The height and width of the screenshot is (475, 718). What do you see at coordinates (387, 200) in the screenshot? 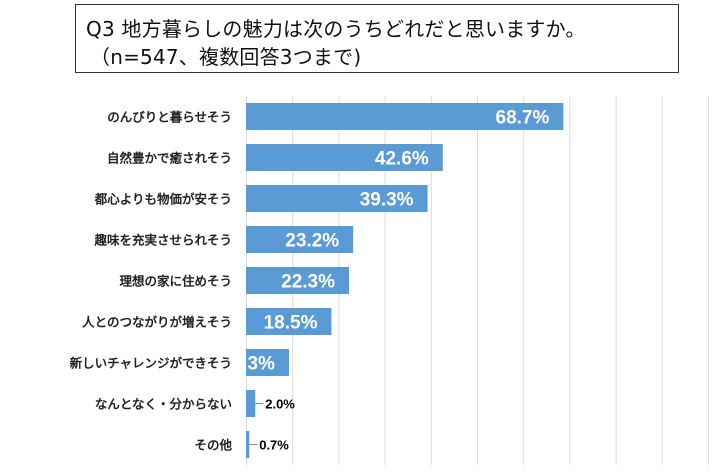
I see `data-label: 39.3%` at bounding box center [387, 200].